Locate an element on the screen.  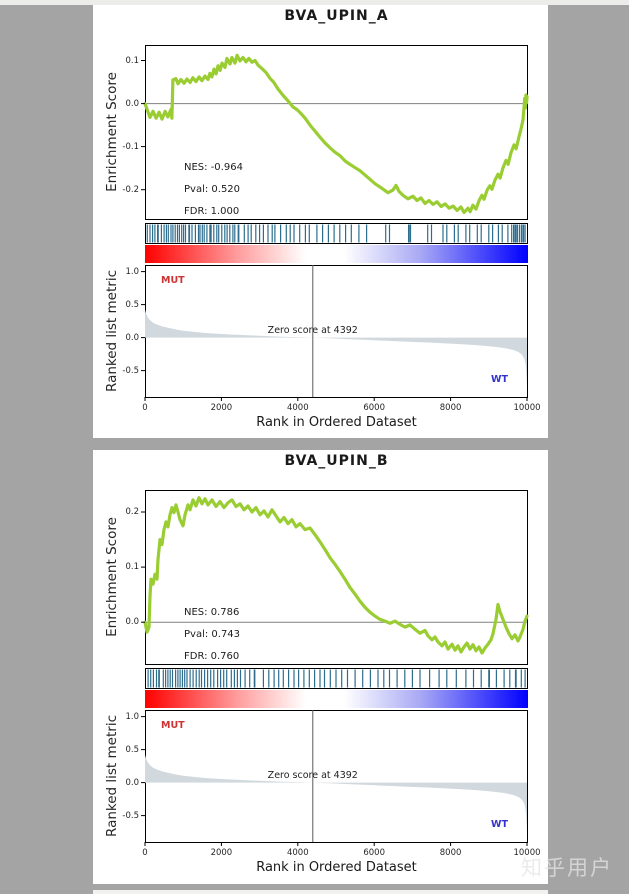
stats-block: NES: -0.964 Pval: 0.520 FDR: 1.000 is located at coordinates (213, 190).